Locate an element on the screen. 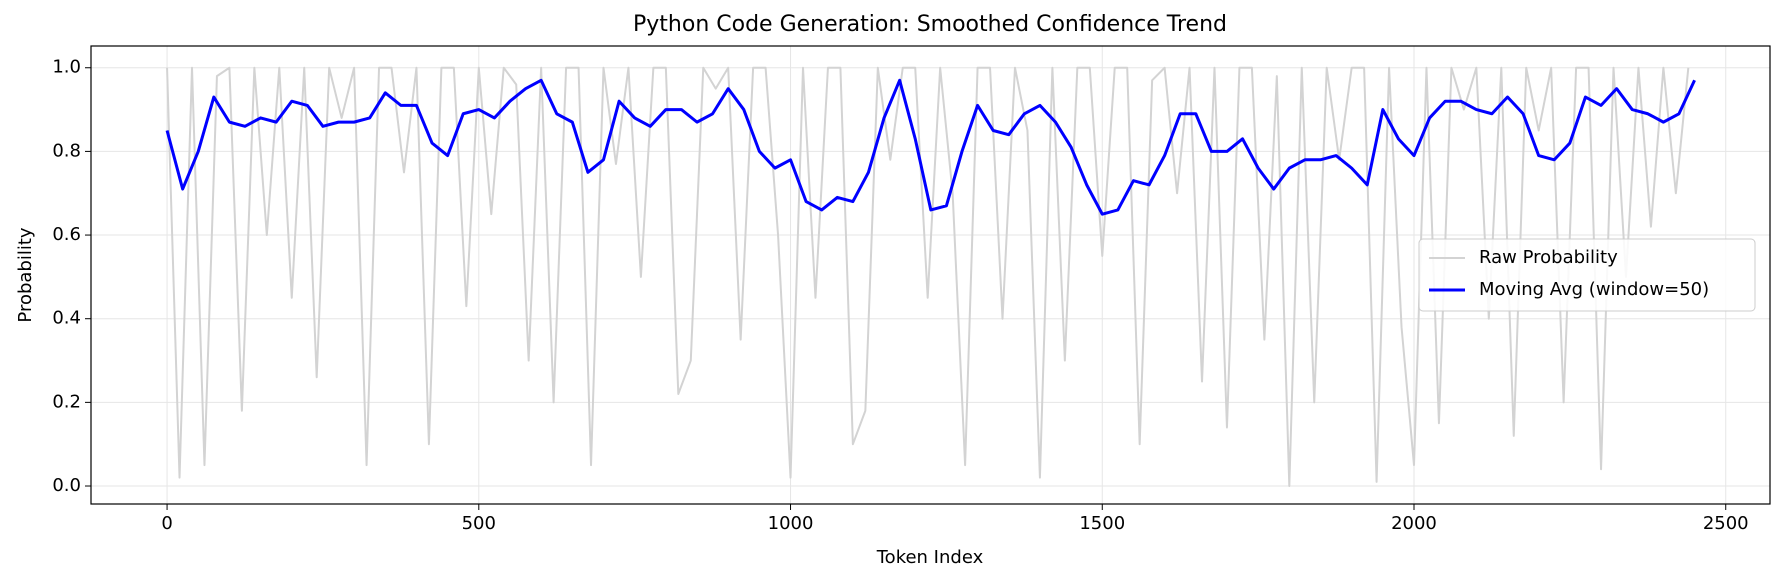 The width and height of the screenshot is (1785, 584). y-tick-label: 1.0 is located at coordinates (66, 67).